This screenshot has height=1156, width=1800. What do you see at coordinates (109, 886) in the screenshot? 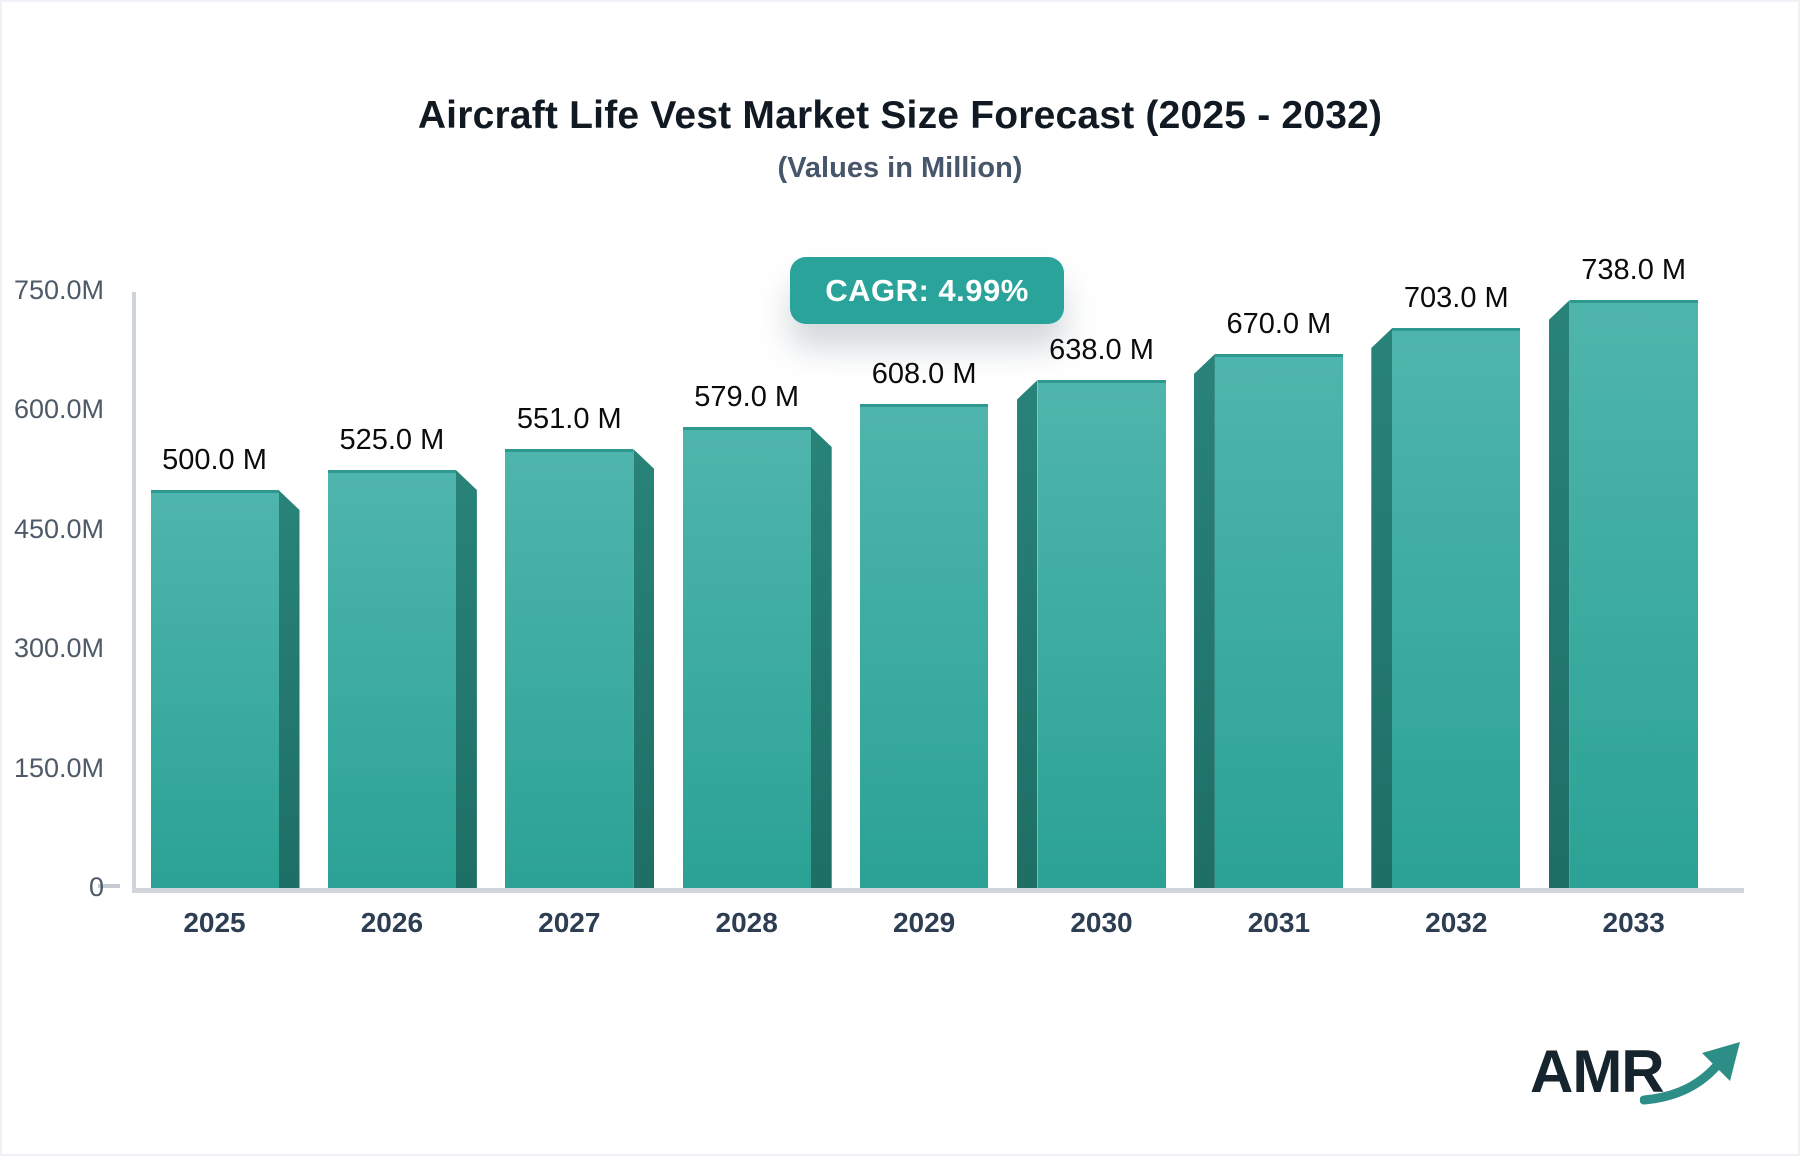
I see `zero-tick-mark` at bounding box center [109, 886].